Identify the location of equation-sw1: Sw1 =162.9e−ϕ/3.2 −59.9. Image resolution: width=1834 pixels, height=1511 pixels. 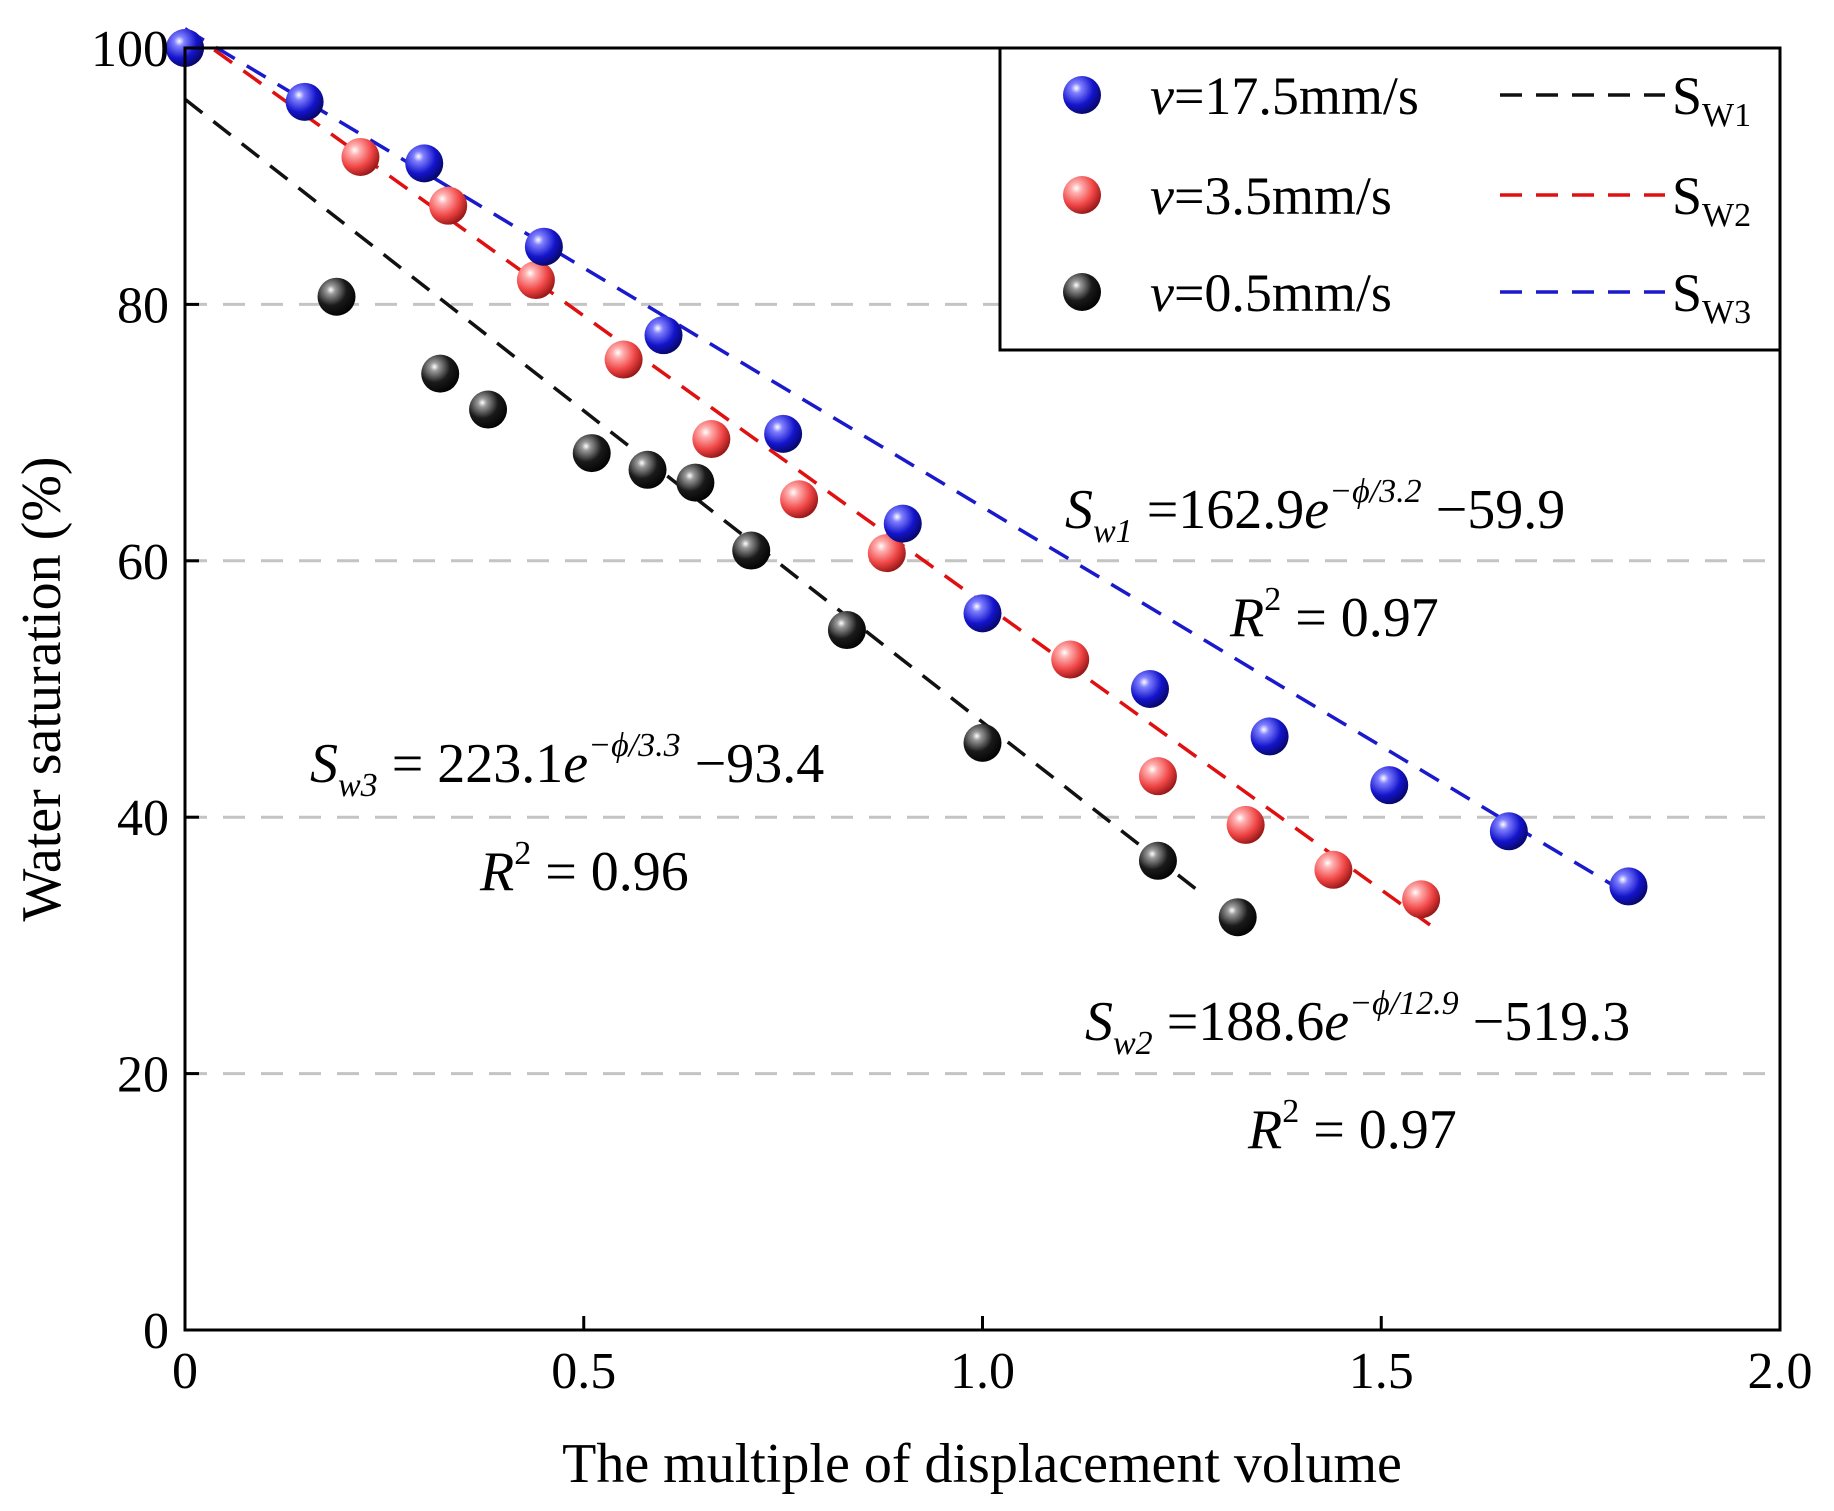
(1315, 511).